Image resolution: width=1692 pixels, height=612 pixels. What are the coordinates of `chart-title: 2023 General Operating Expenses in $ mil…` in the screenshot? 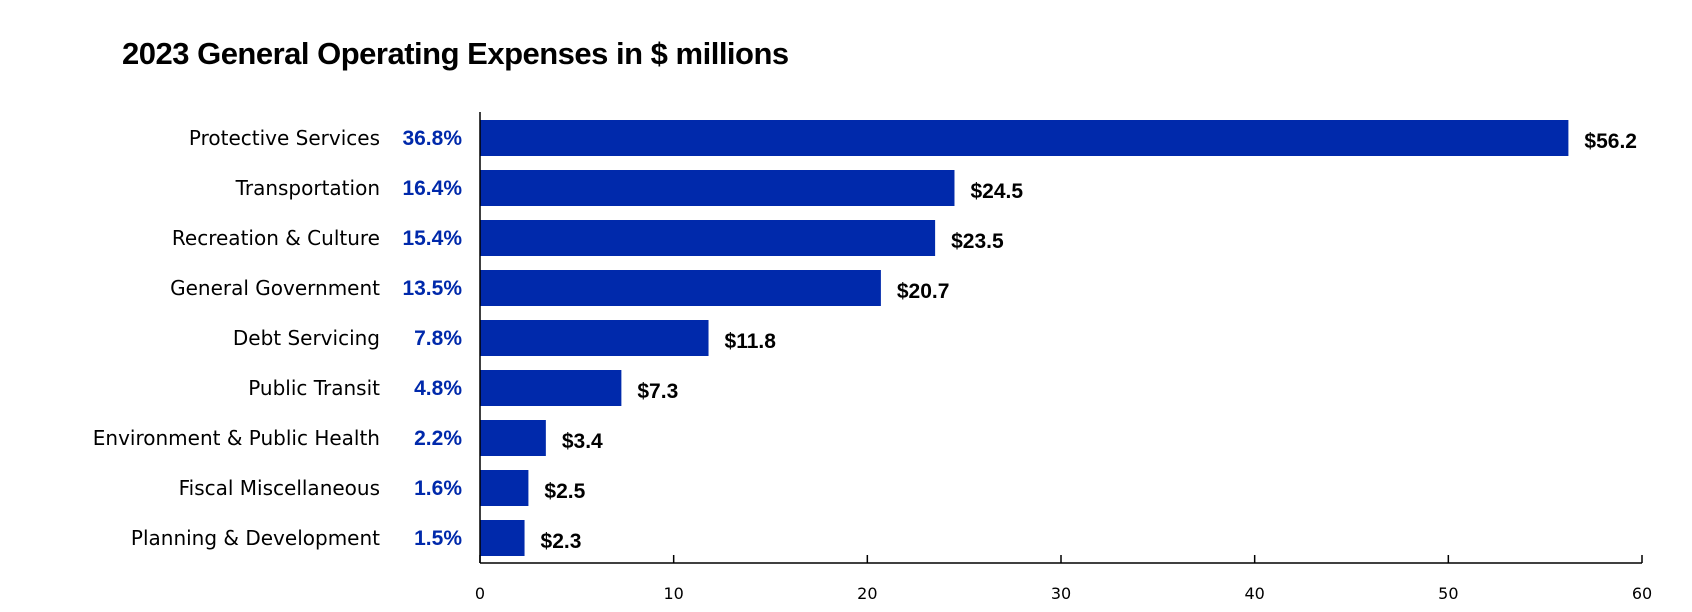 It's located at (455, 53).